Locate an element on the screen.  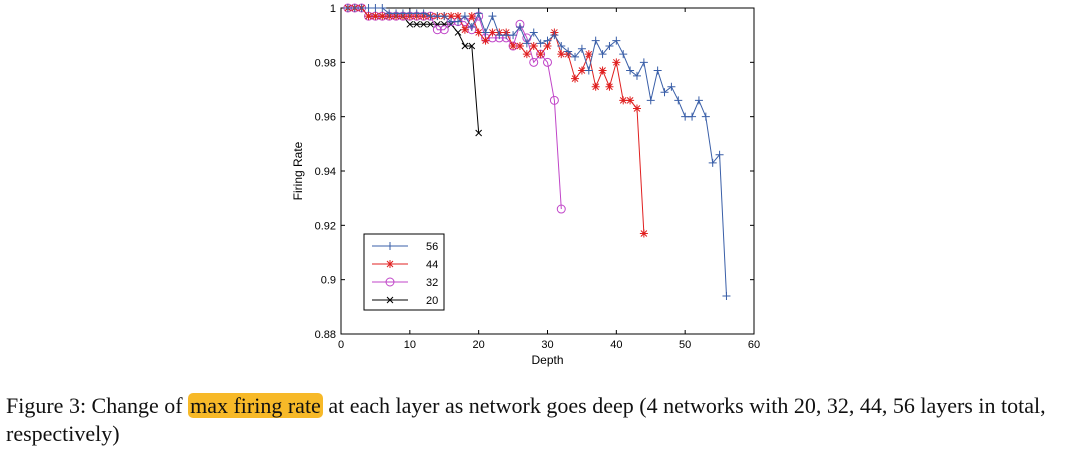
y-tick-label: 0.94 is located at coordinates (325, 172).